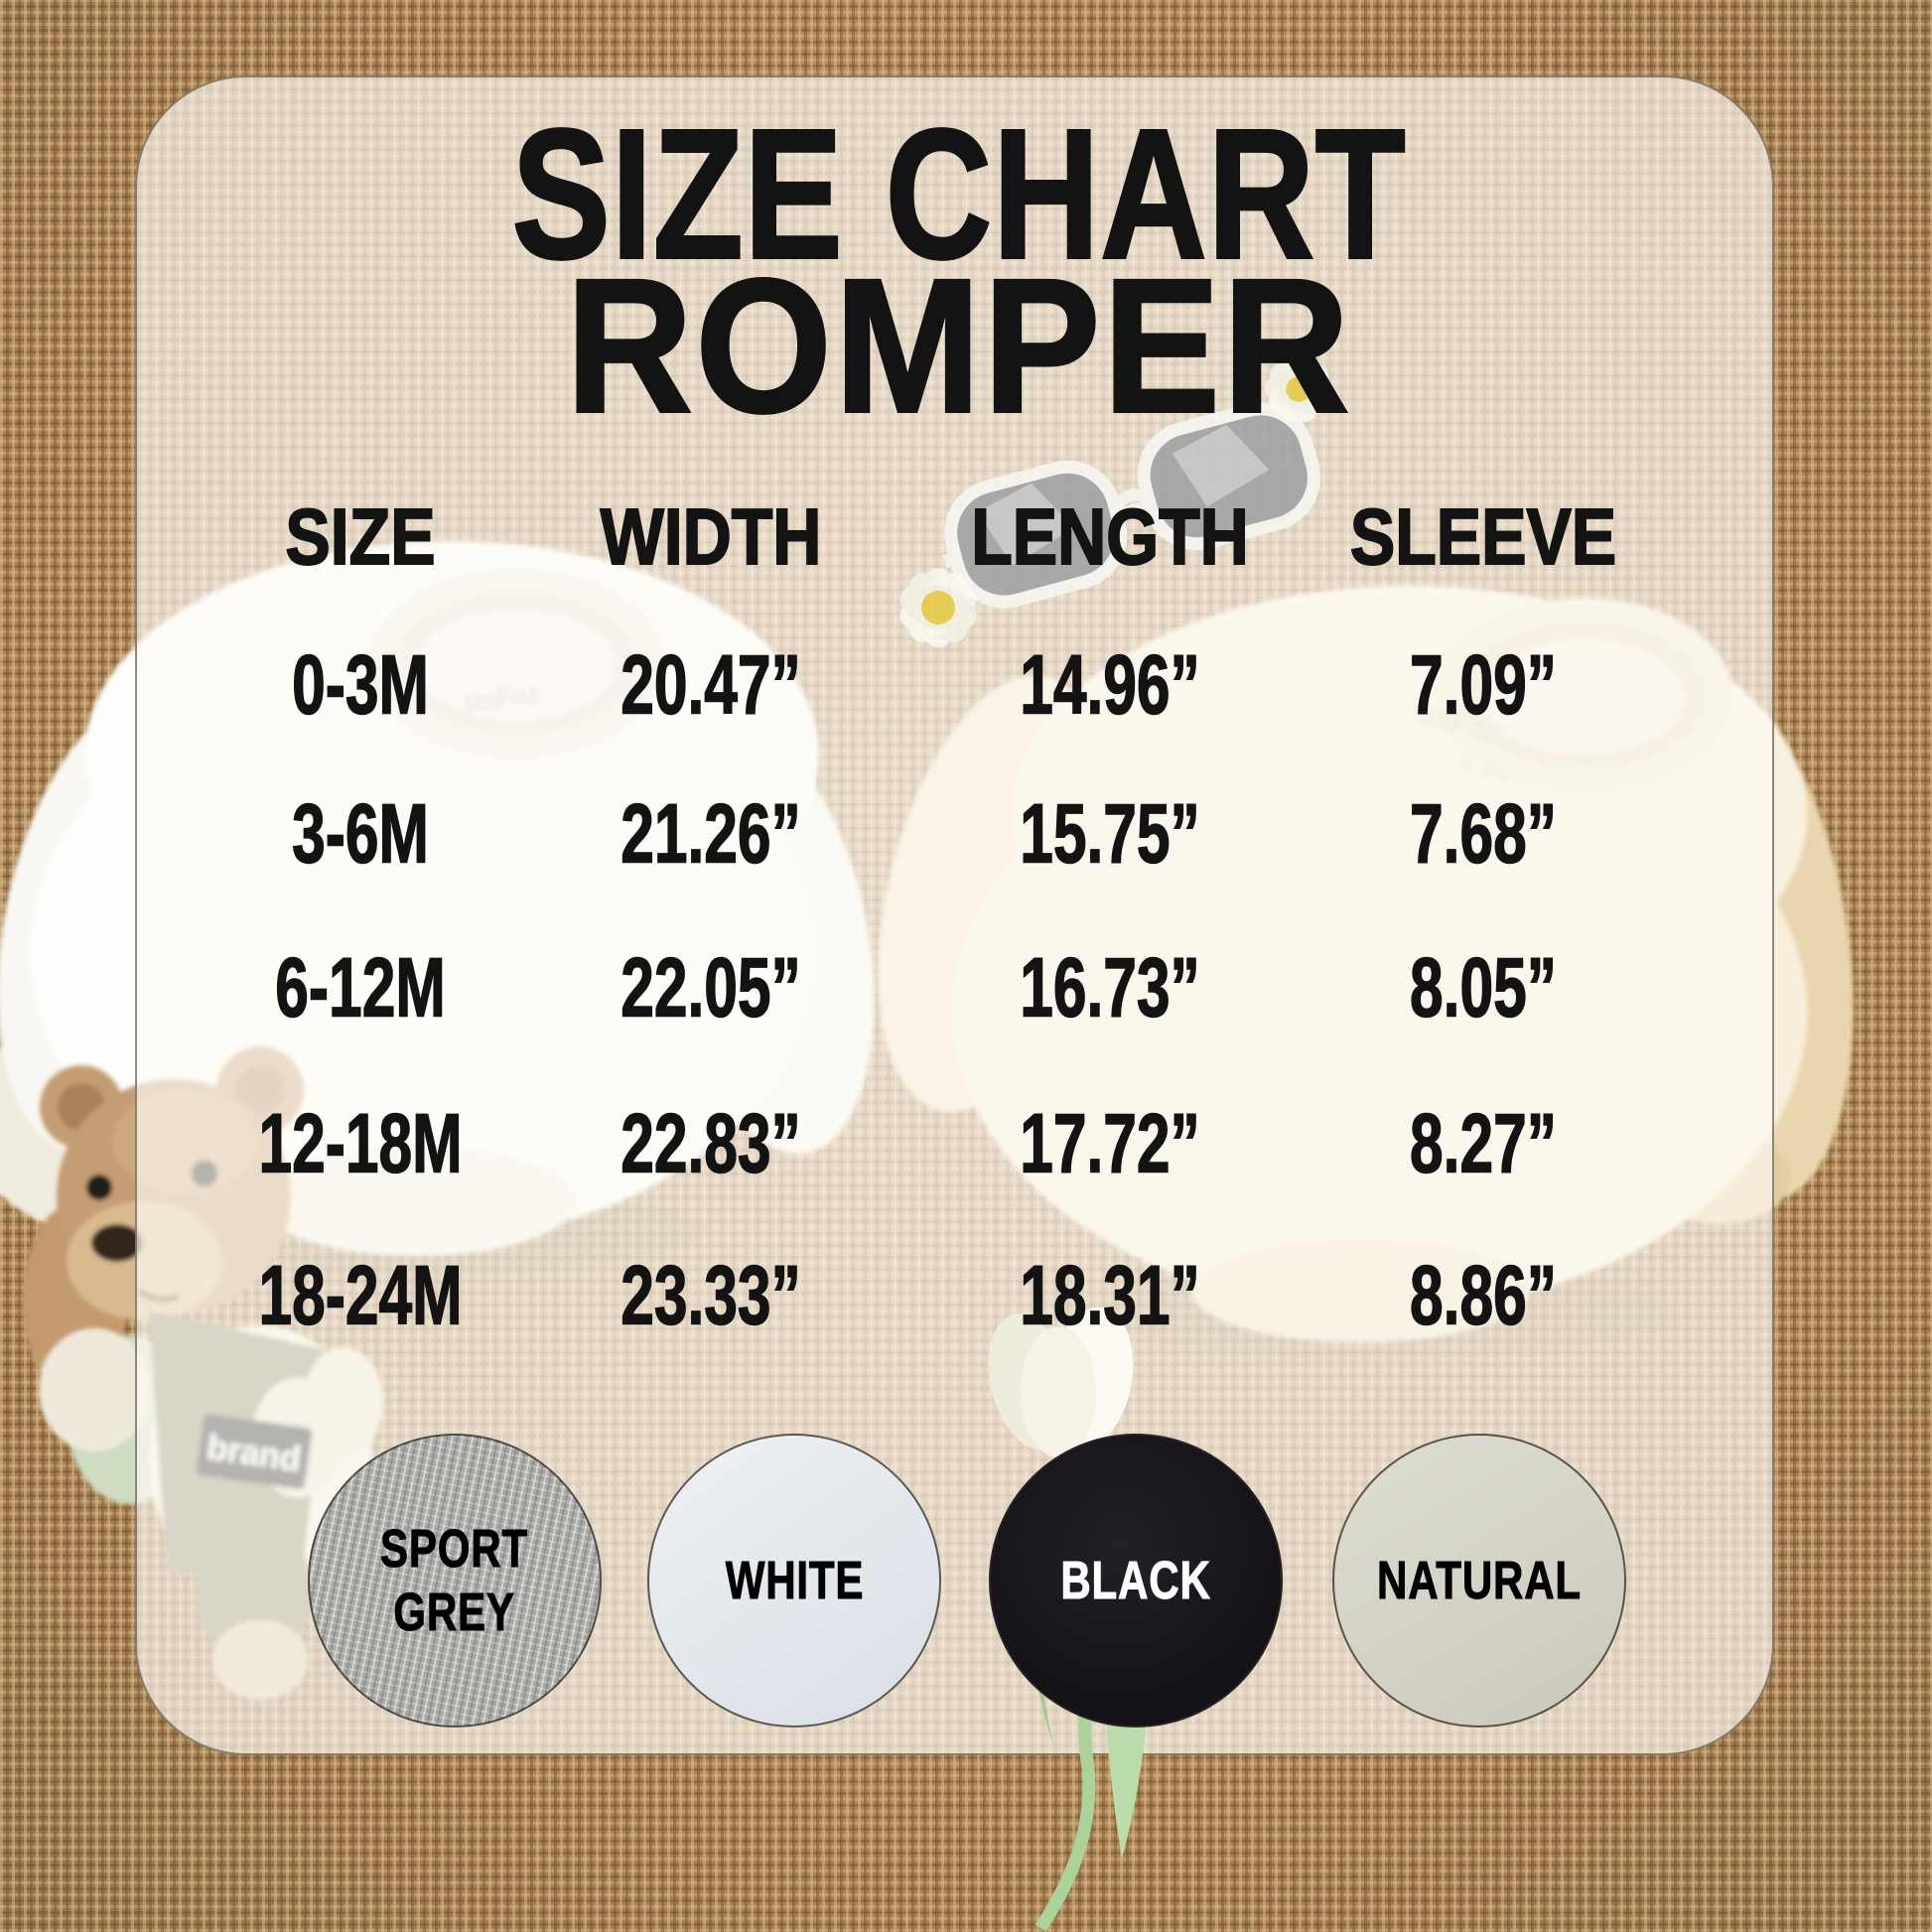  Describe the element at coordinates (1483, 685) in the screenshot. I see `row-0-sleeve: 7.09”` at that location.